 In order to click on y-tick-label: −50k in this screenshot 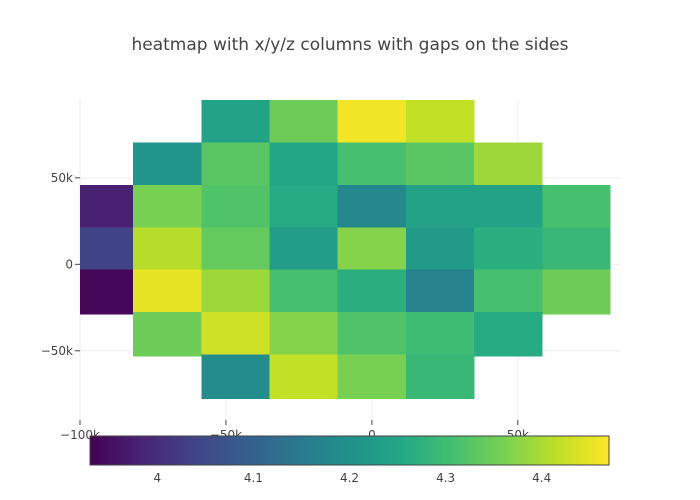, I will do `click(57, 351)`.